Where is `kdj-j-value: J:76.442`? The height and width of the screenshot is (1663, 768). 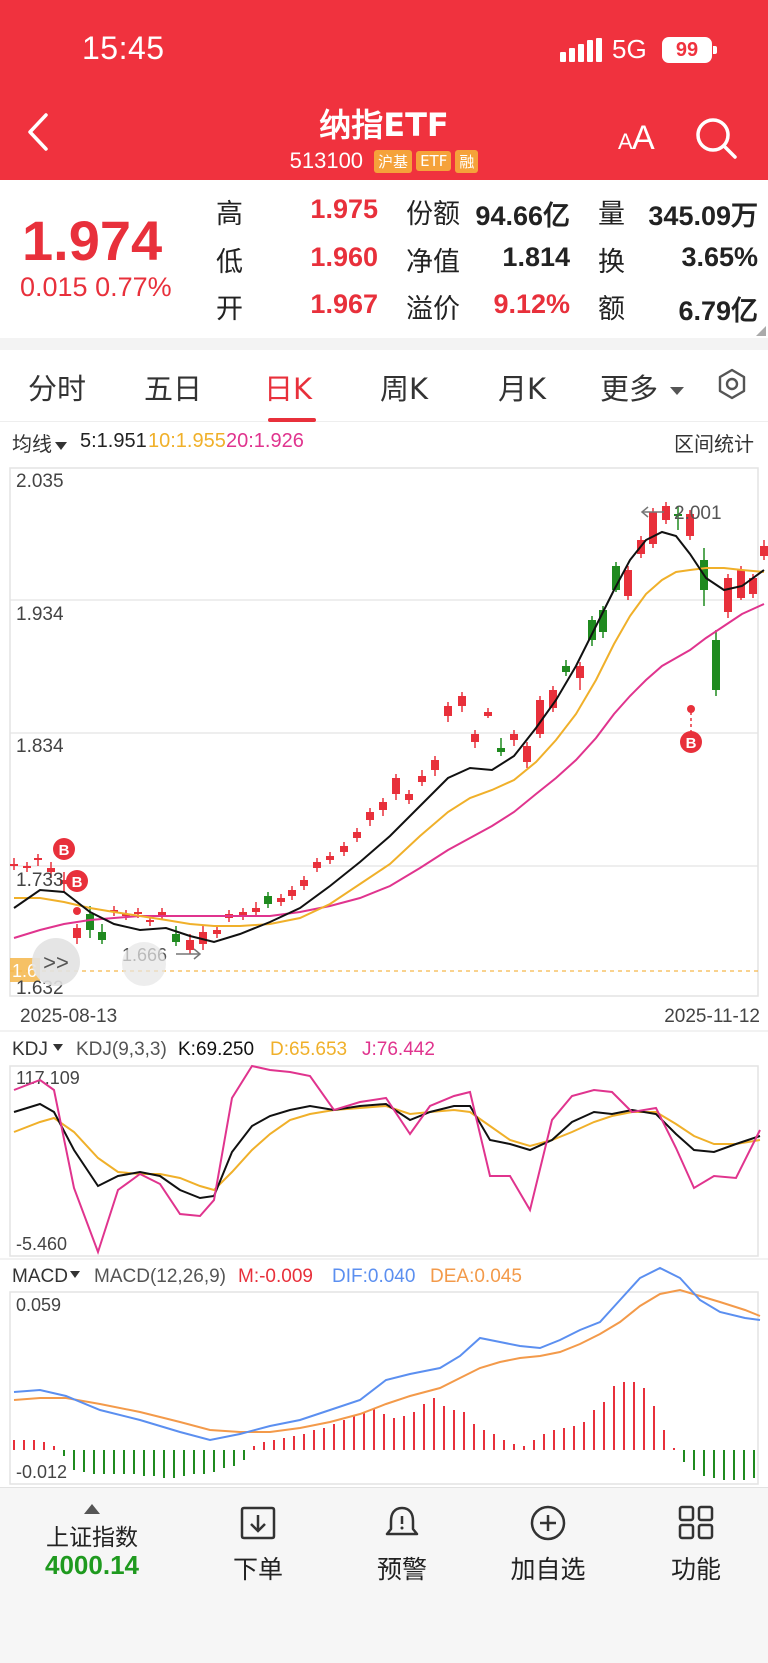
kdj-j-value: J:76.442 is located at coordinates (398, 1049).